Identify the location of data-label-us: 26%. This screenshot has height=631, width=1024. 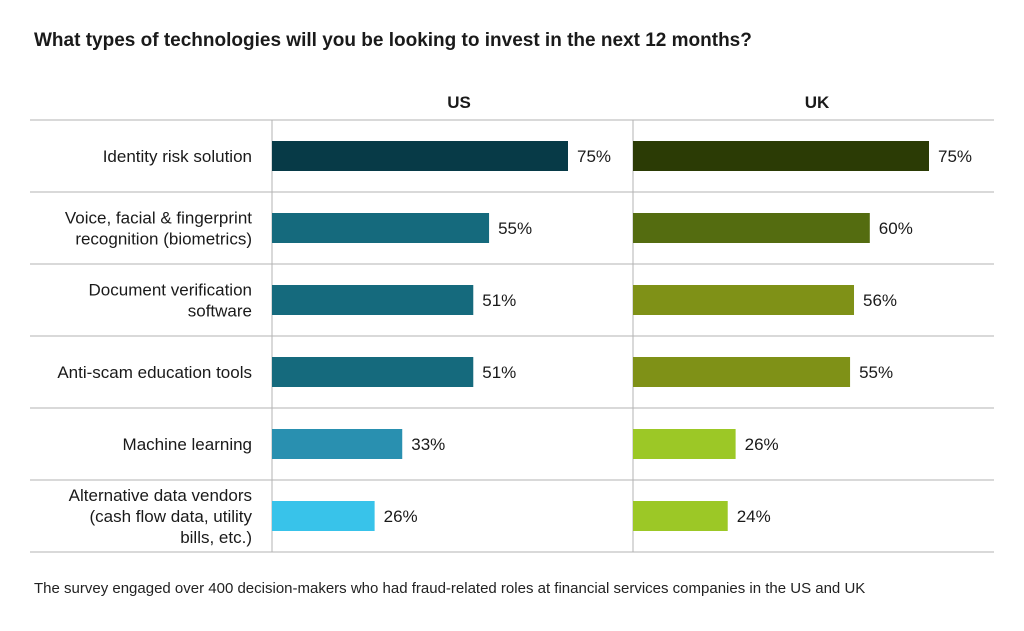
(401, 516).